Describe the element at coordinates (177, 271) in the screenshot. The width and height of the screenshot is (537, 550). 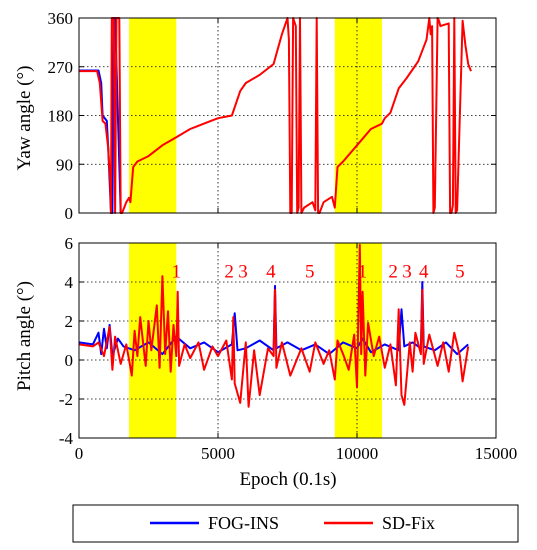
I see `bot-annotation-0: 1` at that location.